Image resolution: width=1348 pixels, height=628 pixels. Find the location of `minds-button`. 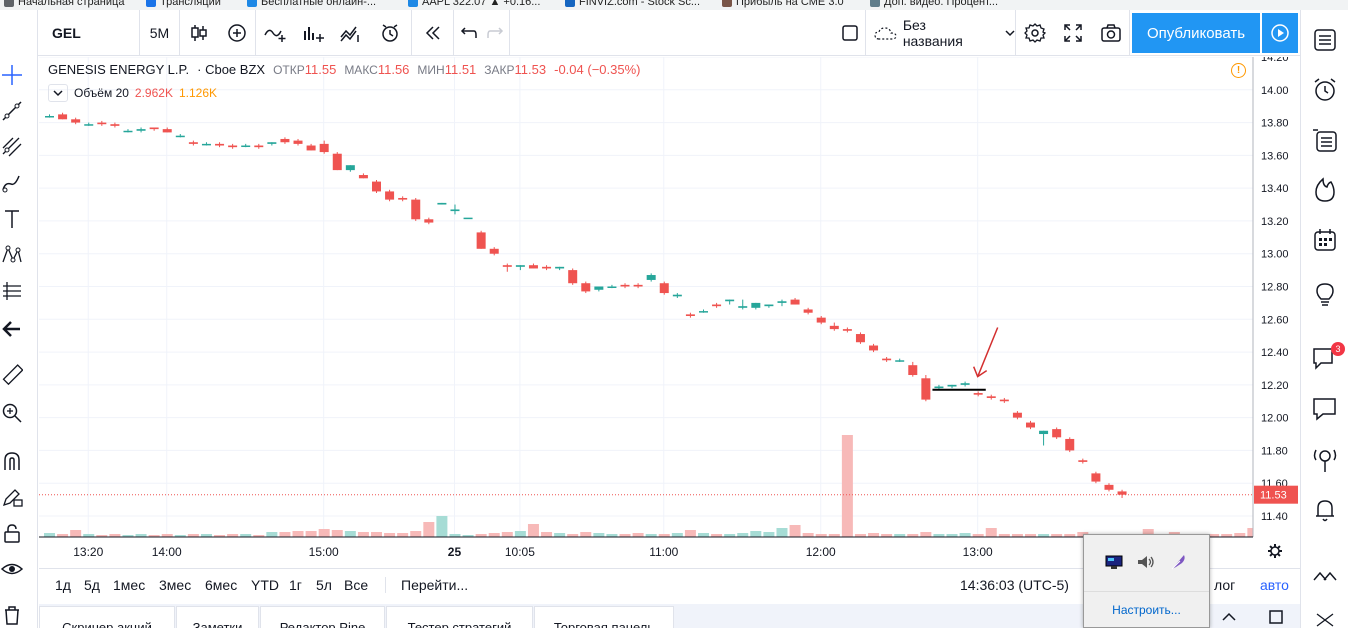

minds-button is located at coordinates (1325, 408).